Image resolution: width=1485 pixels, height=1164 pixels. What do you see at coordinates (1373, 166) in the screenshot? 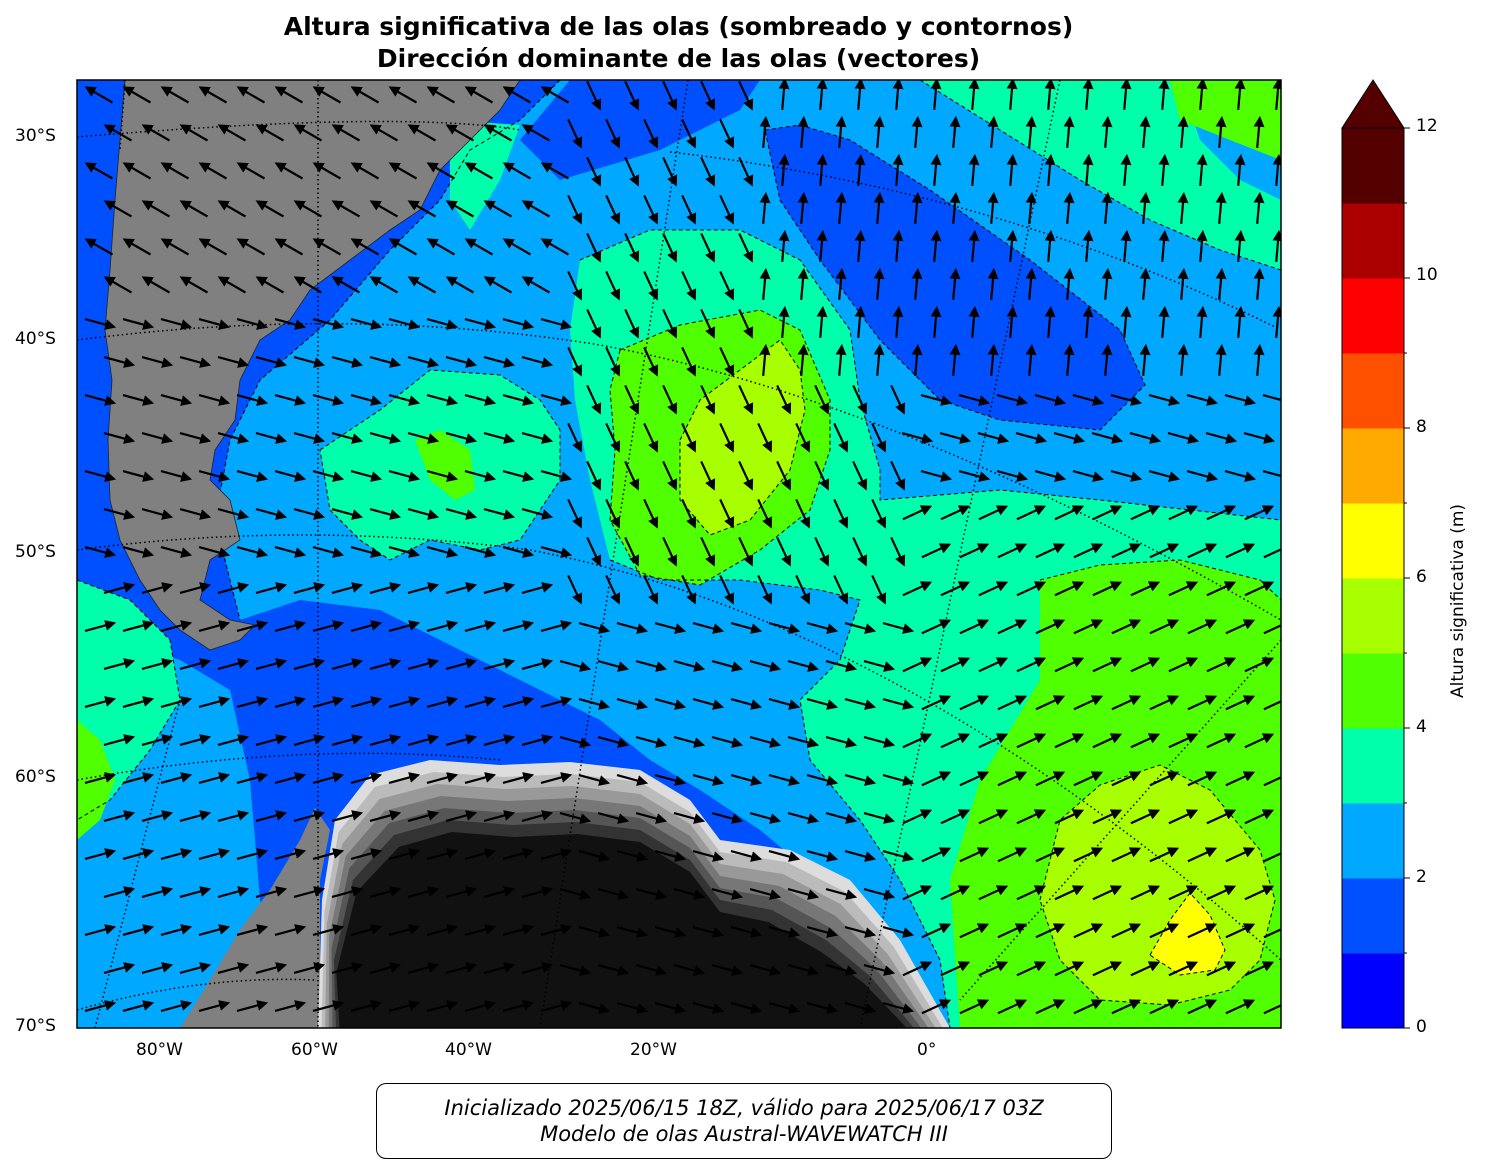
I see `colorbar-segment` at bounding box center [1373, 166].